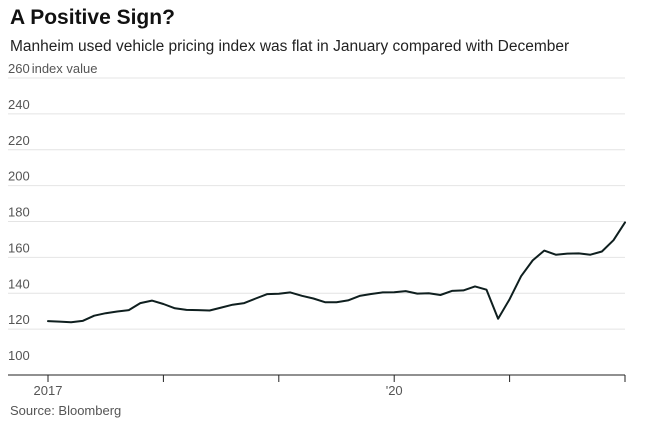 The height and width of the screenshot is (425, 665). What do you see at coordinates (19, 212) in the screenshot?
I see `y-tick-label: 180` at bounding box center [19, 212].